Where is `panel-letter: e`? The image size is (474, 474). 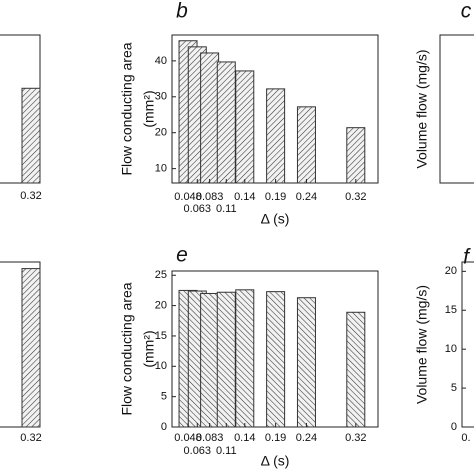
panel-letter: e is located at coordinates (182, 255).